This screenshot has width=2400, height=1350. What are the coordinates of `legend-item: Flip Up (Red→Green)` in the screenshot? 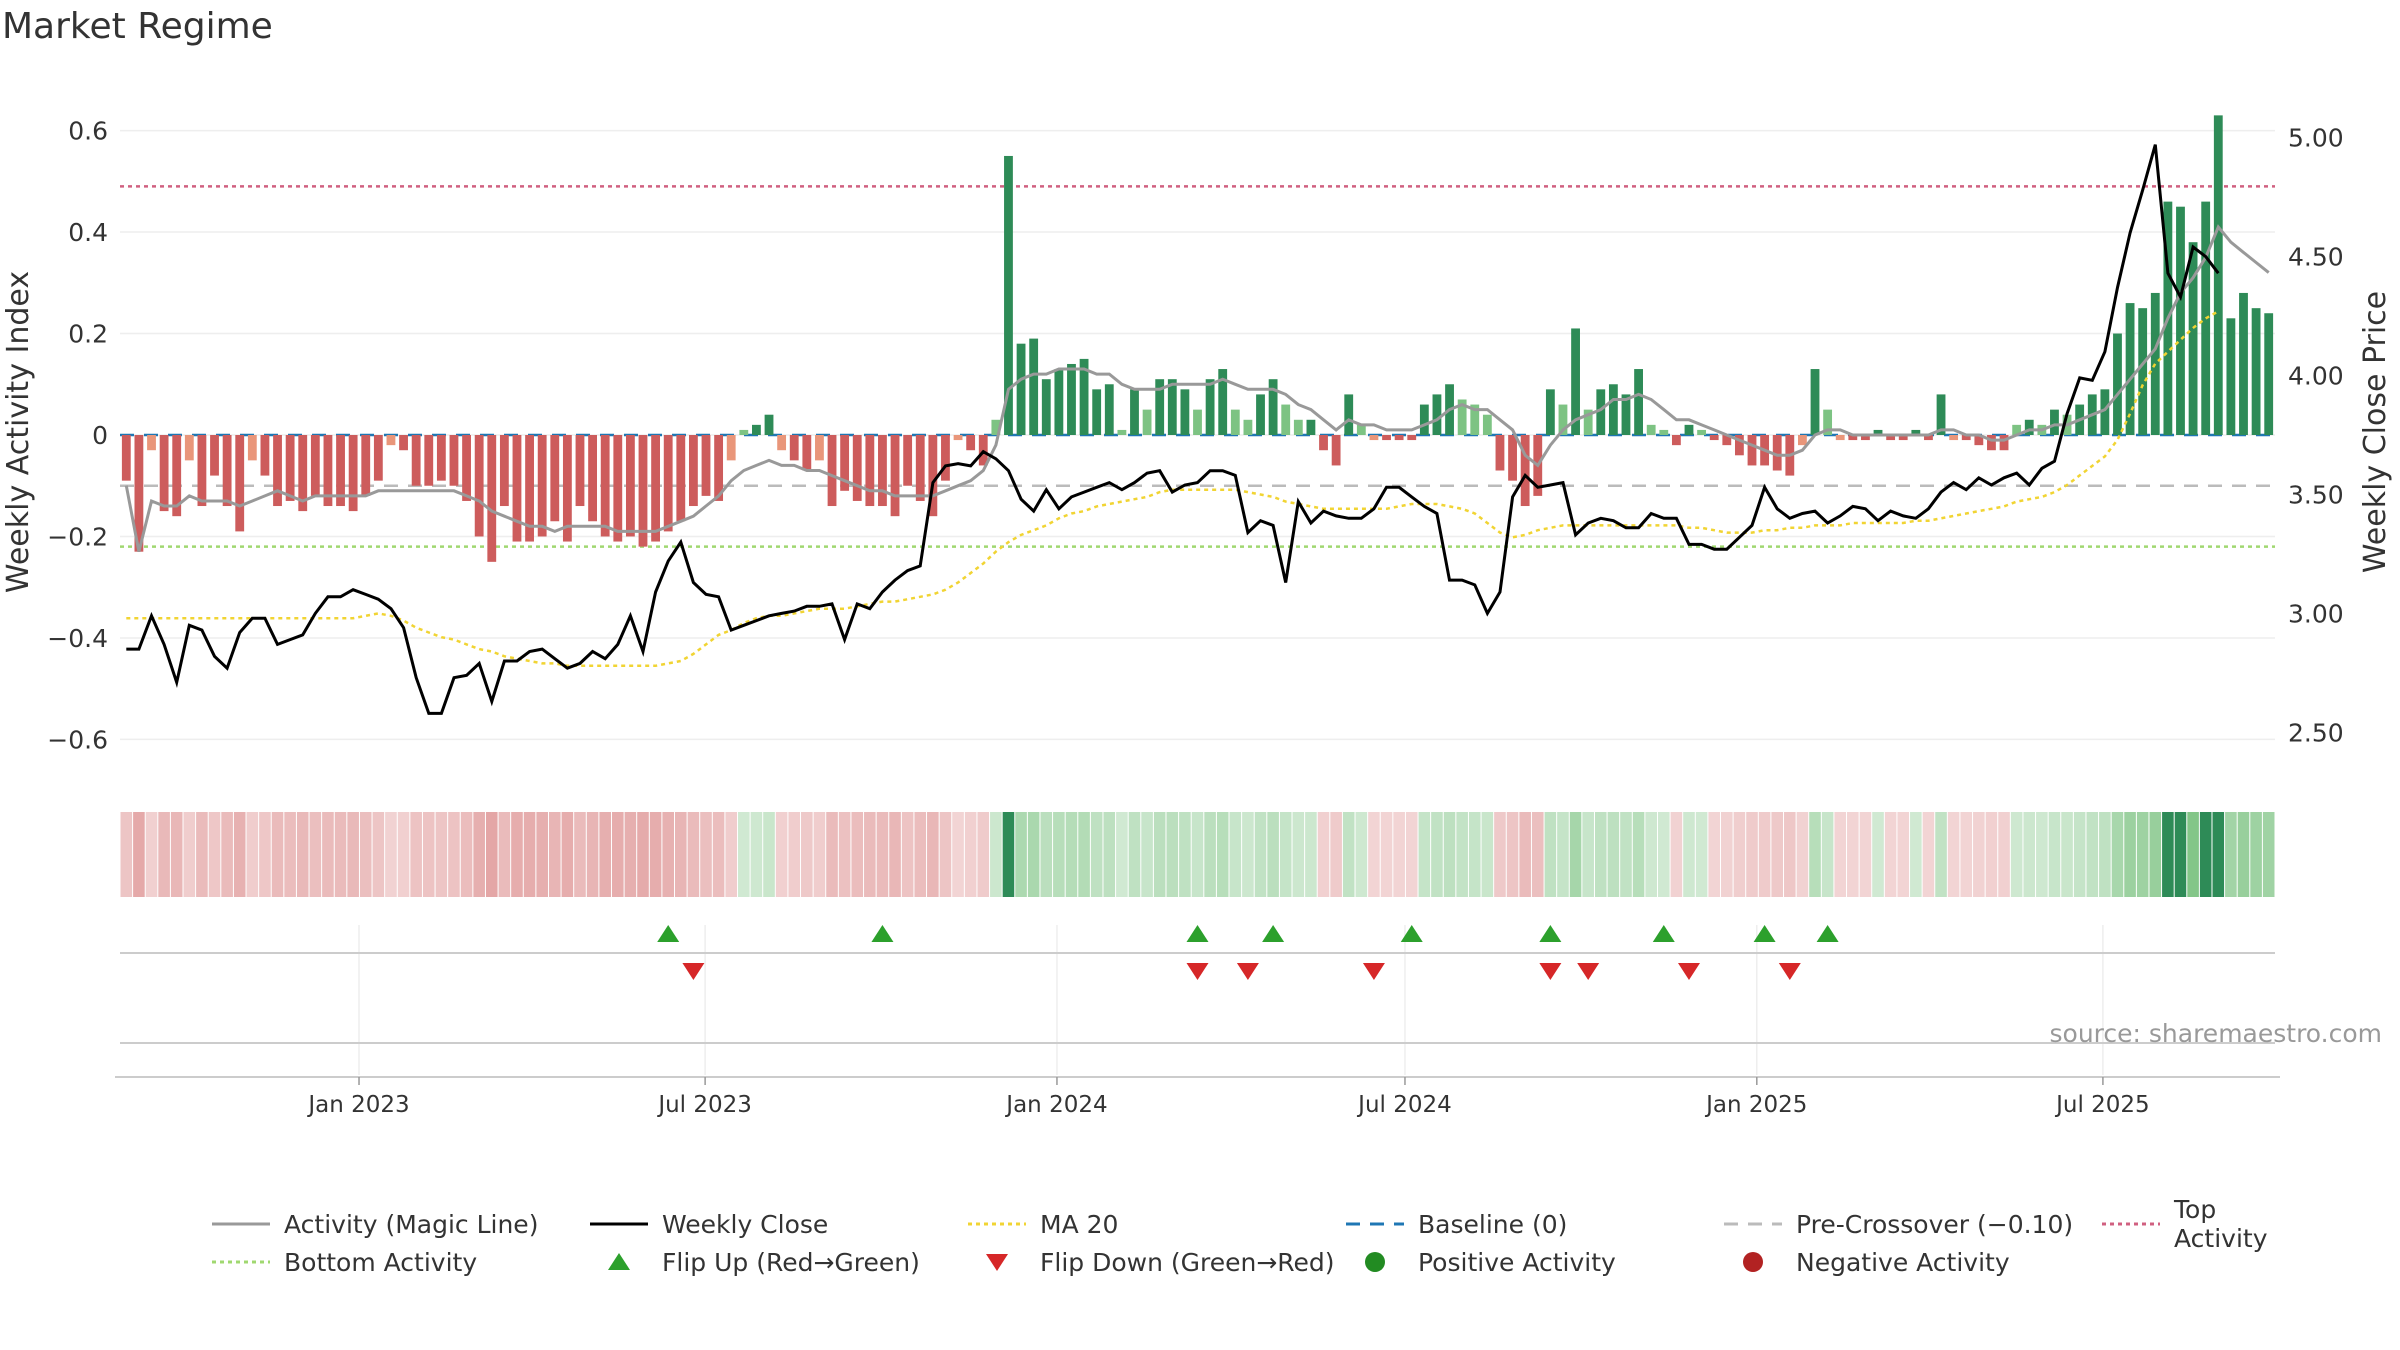 It's located at (777, 1262).